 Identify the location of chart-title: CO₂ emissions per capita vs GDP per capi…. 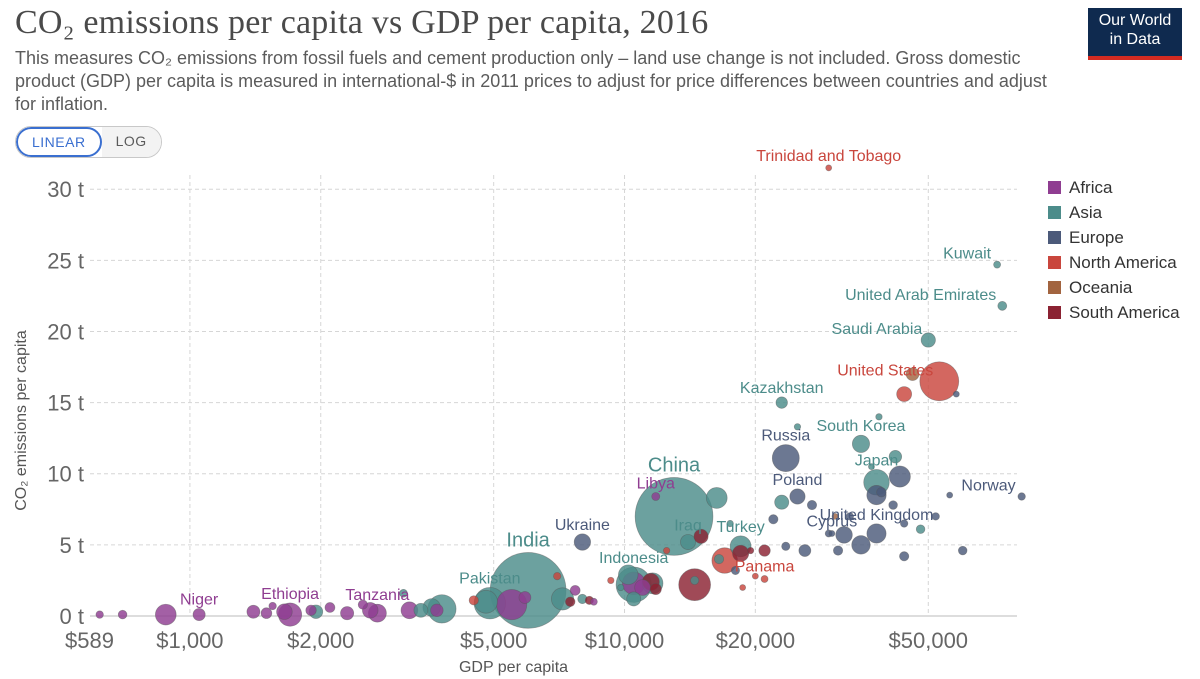
(362, 22).